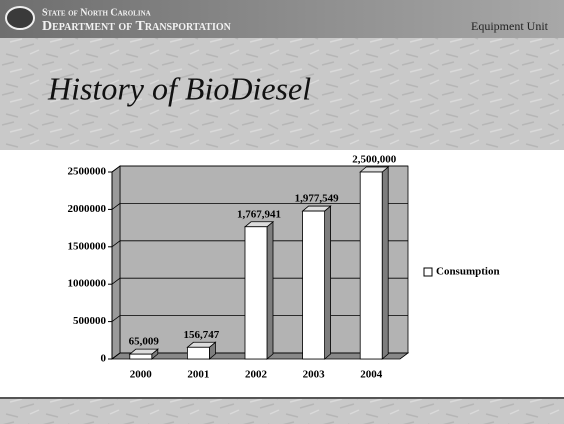 The width and height of the screenshot is (564, 424). Describe the element at coordinates (468, 272) in the screenshot. I see `legend-label: Consumption` at that location.